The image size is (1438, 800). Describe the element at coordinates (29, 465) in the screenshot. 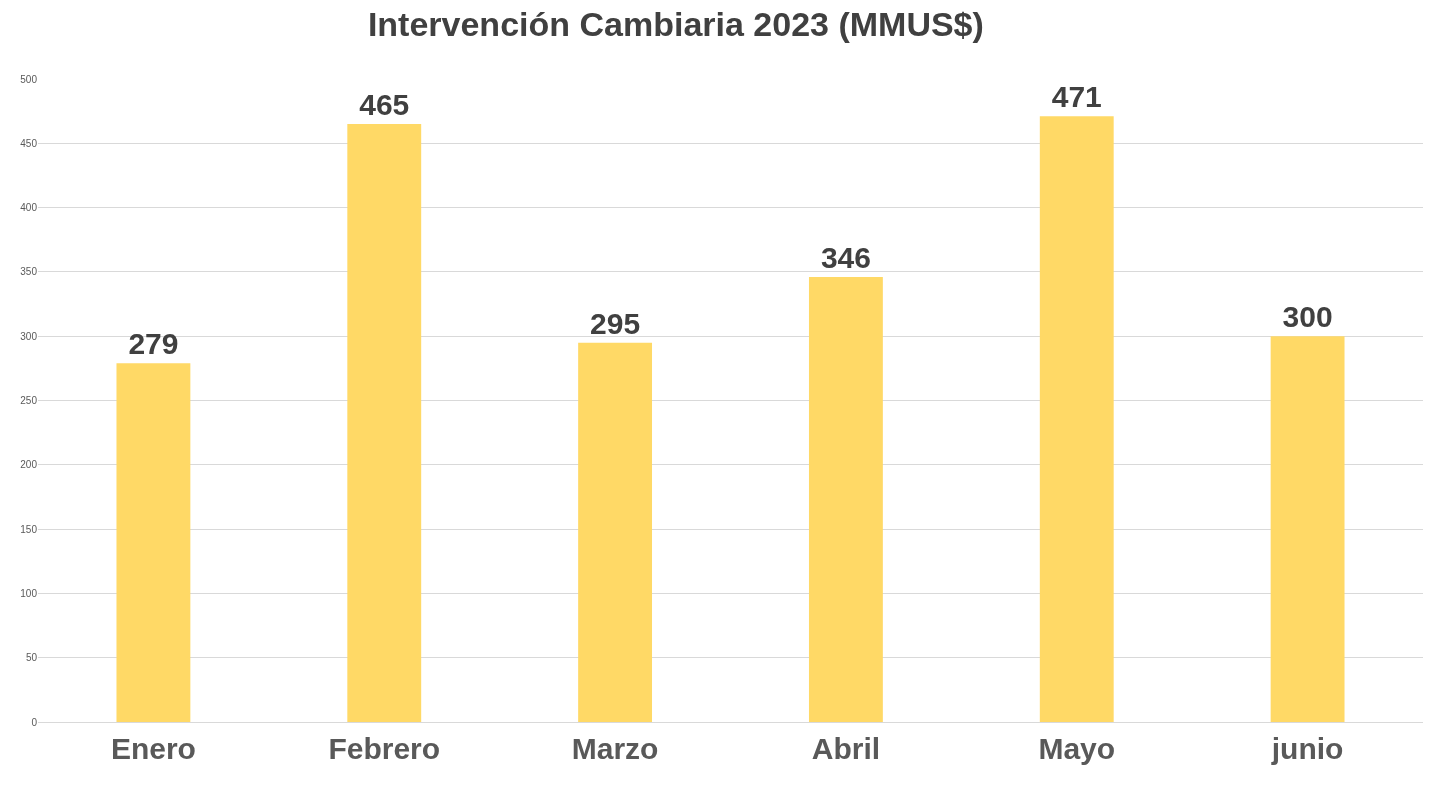

I see `y-tick-label: 200` at that location.